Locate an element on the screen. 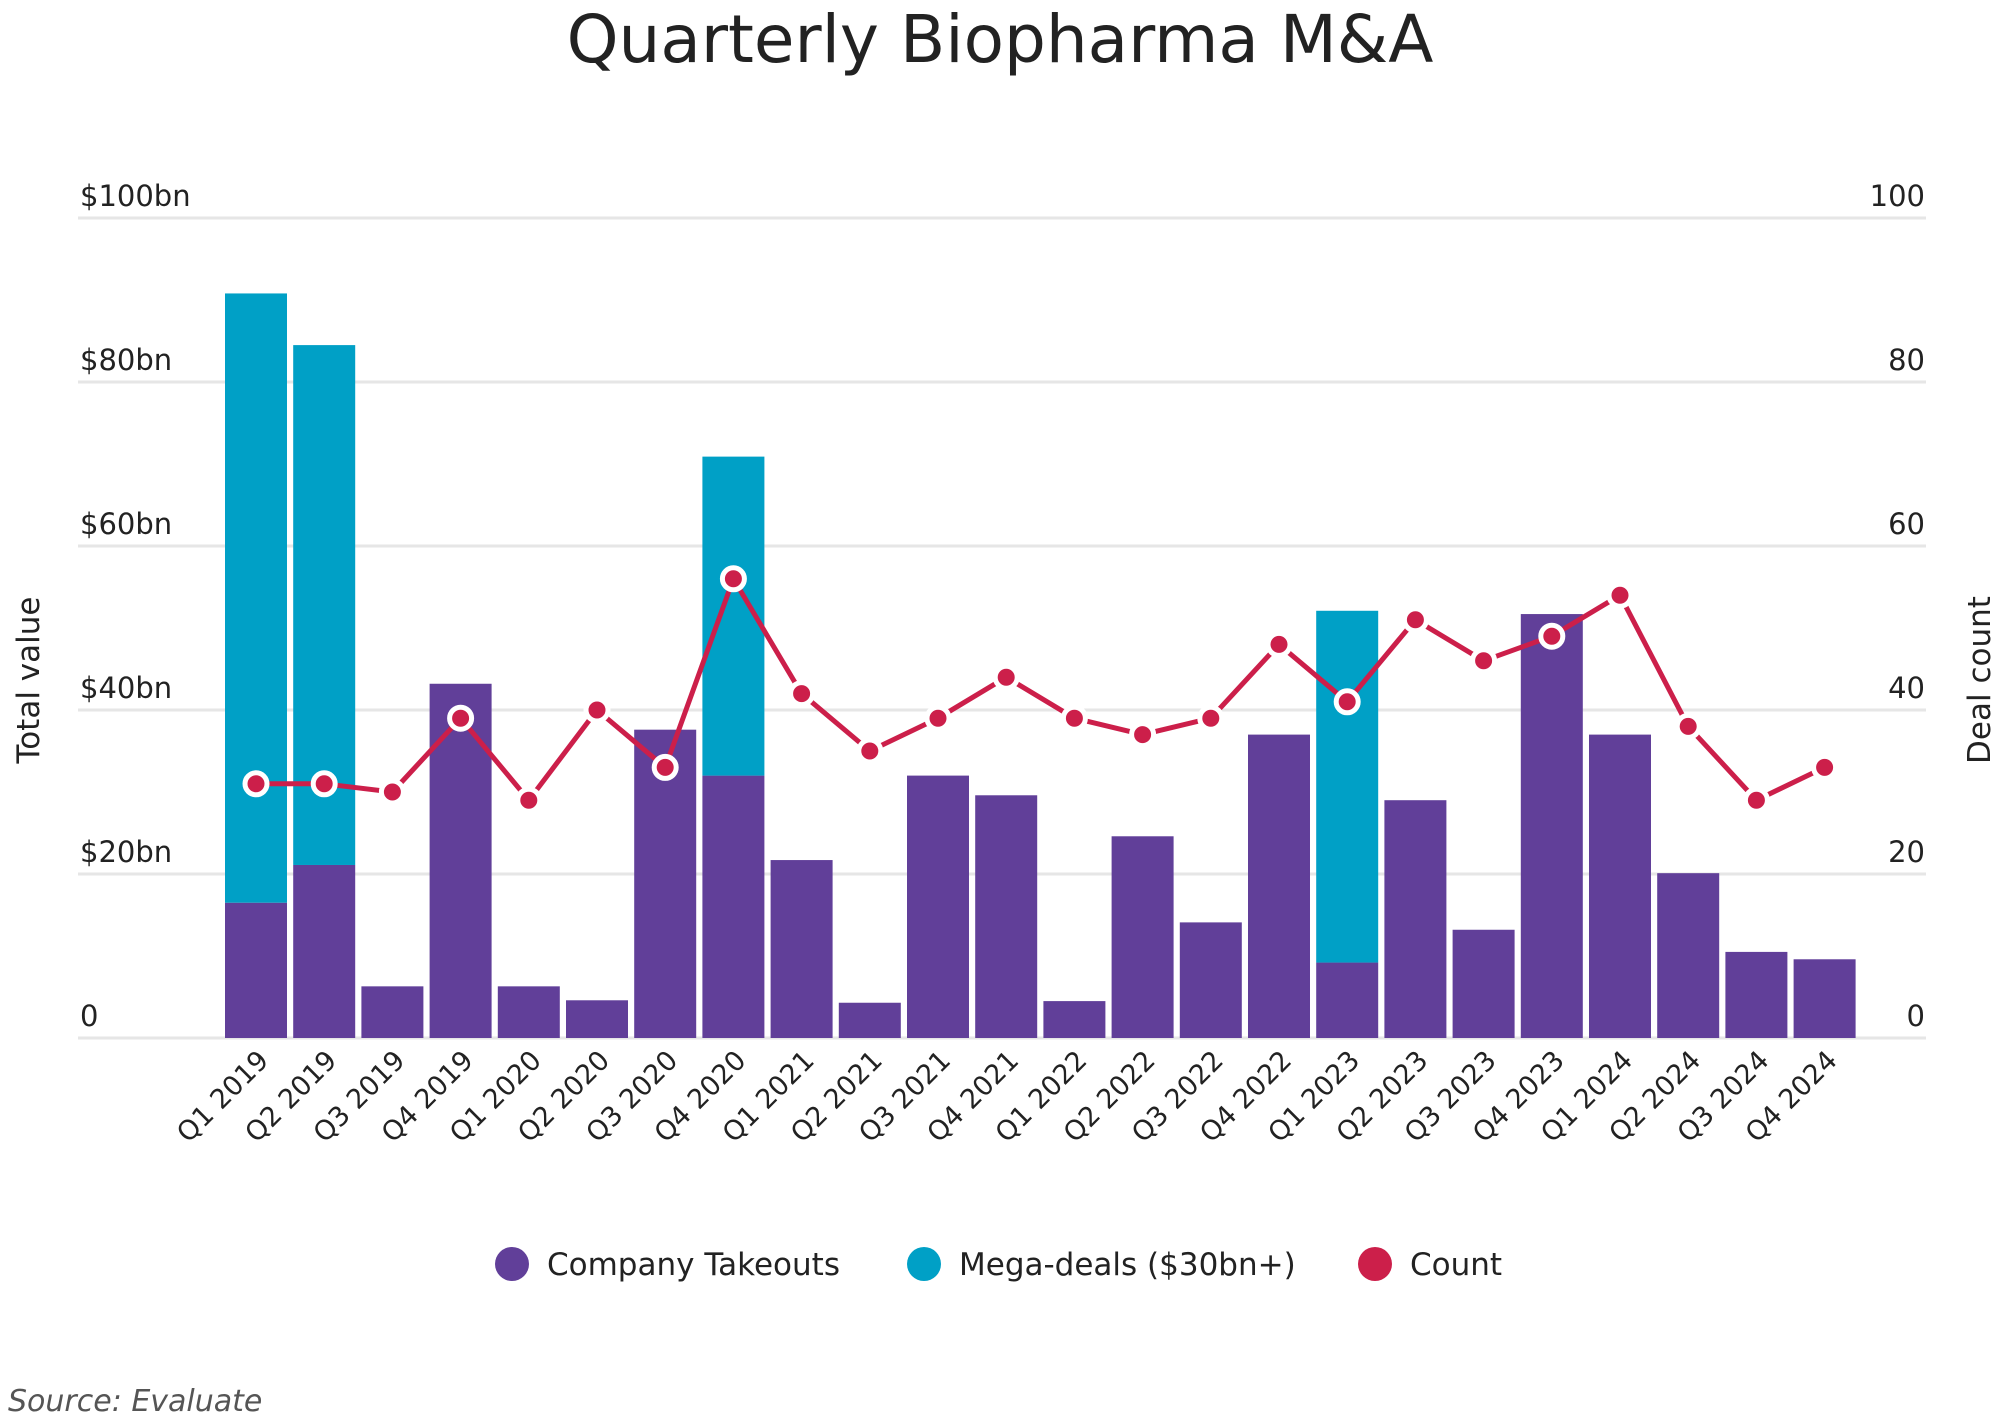  legend: Company Takeouts Mega-deals ($30bn+) Count is located at coordinates (998, 1265).